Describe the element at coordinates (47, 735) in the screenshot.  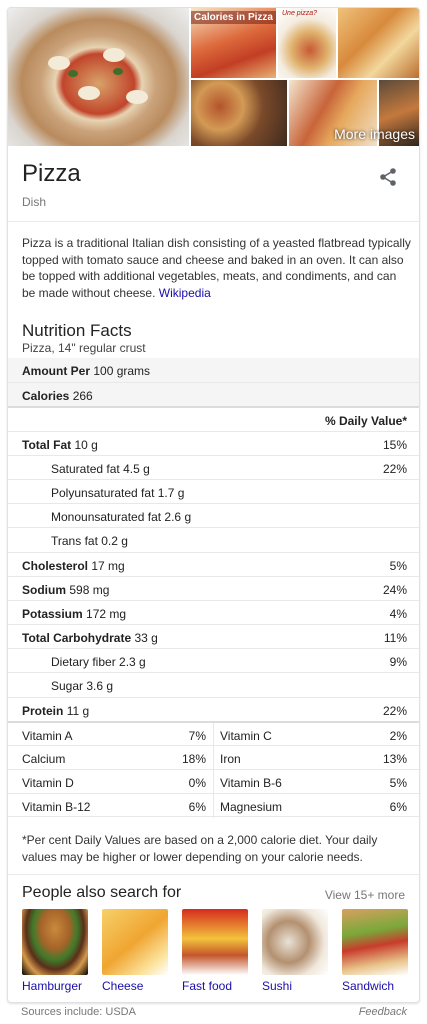
I see `vitamin-name: Vitamin A` at that location.